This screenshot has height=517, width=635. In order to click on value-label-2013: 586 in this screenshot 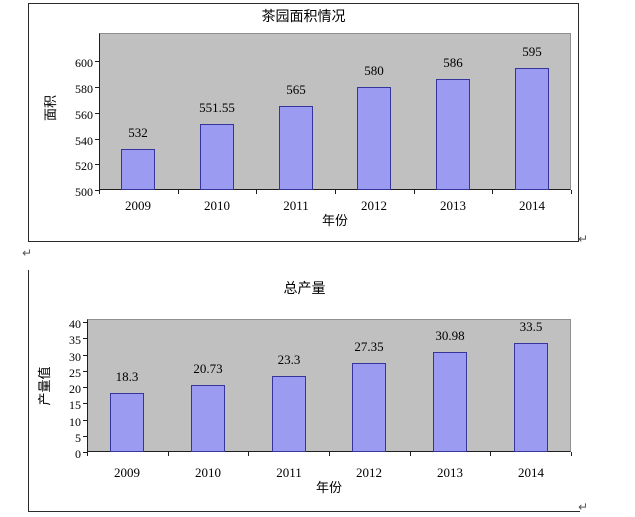, I will do `click(453, 62)`.